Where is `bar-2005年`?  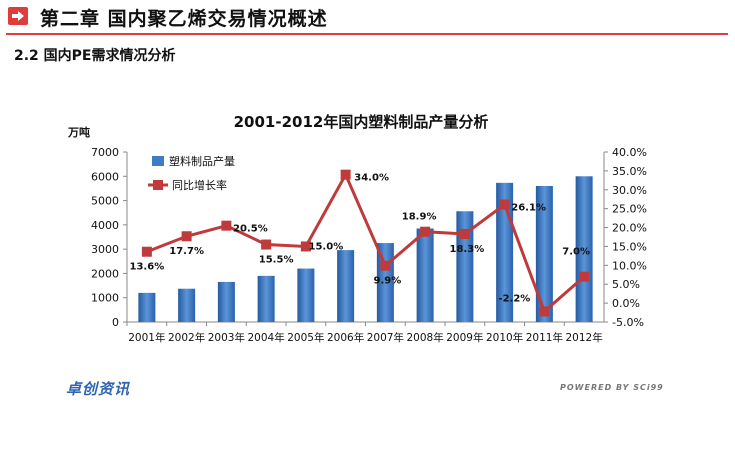
bar-2005年 is located at coordinates (306, 295).